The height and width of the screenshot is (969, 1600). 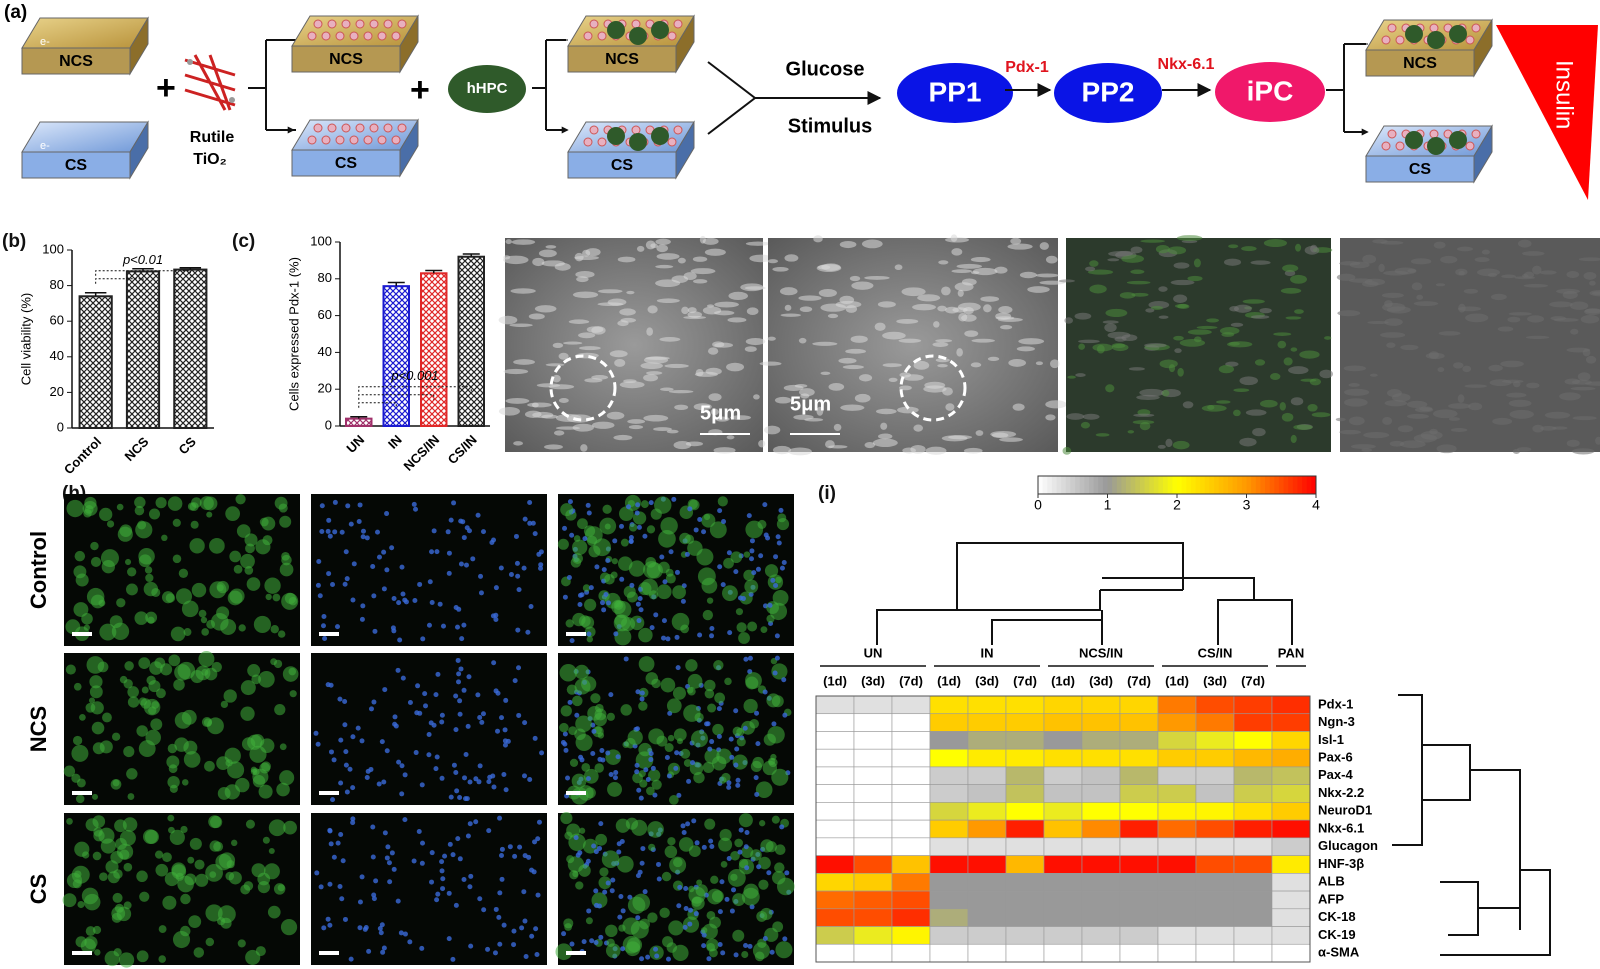 I want to click on bar, so click(x=95, y=362).